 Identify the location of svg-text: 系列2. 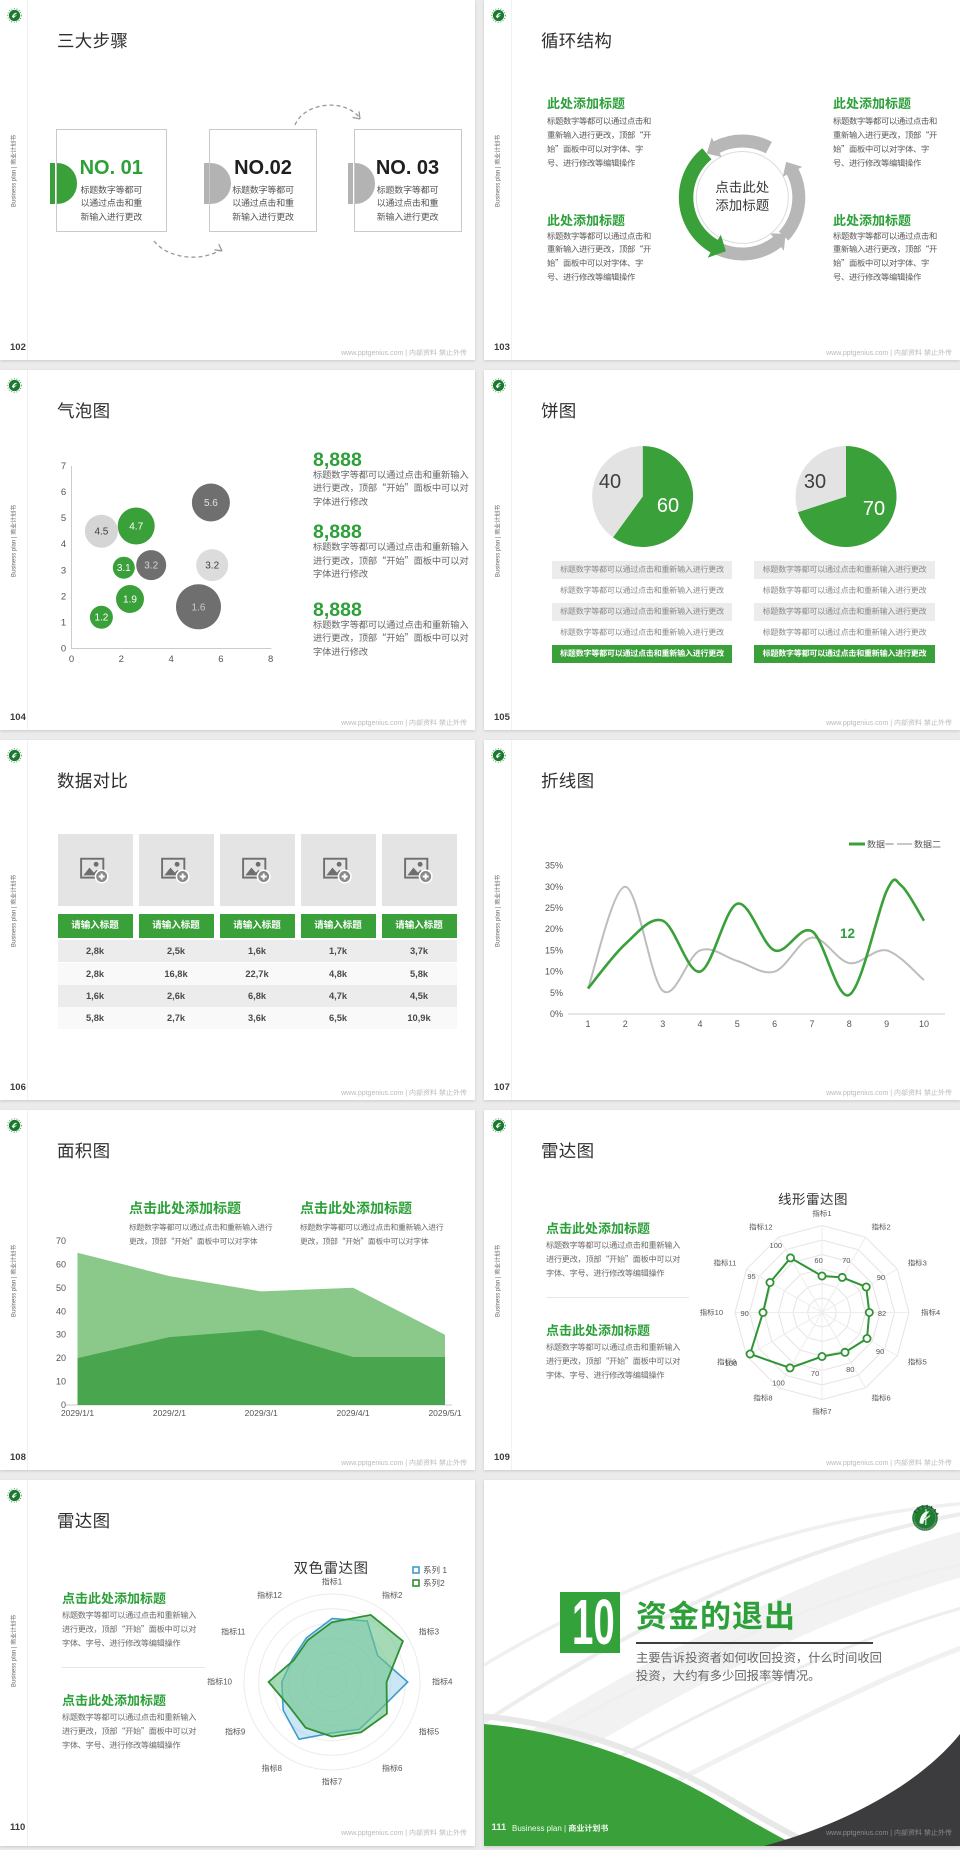
(434, 1583).